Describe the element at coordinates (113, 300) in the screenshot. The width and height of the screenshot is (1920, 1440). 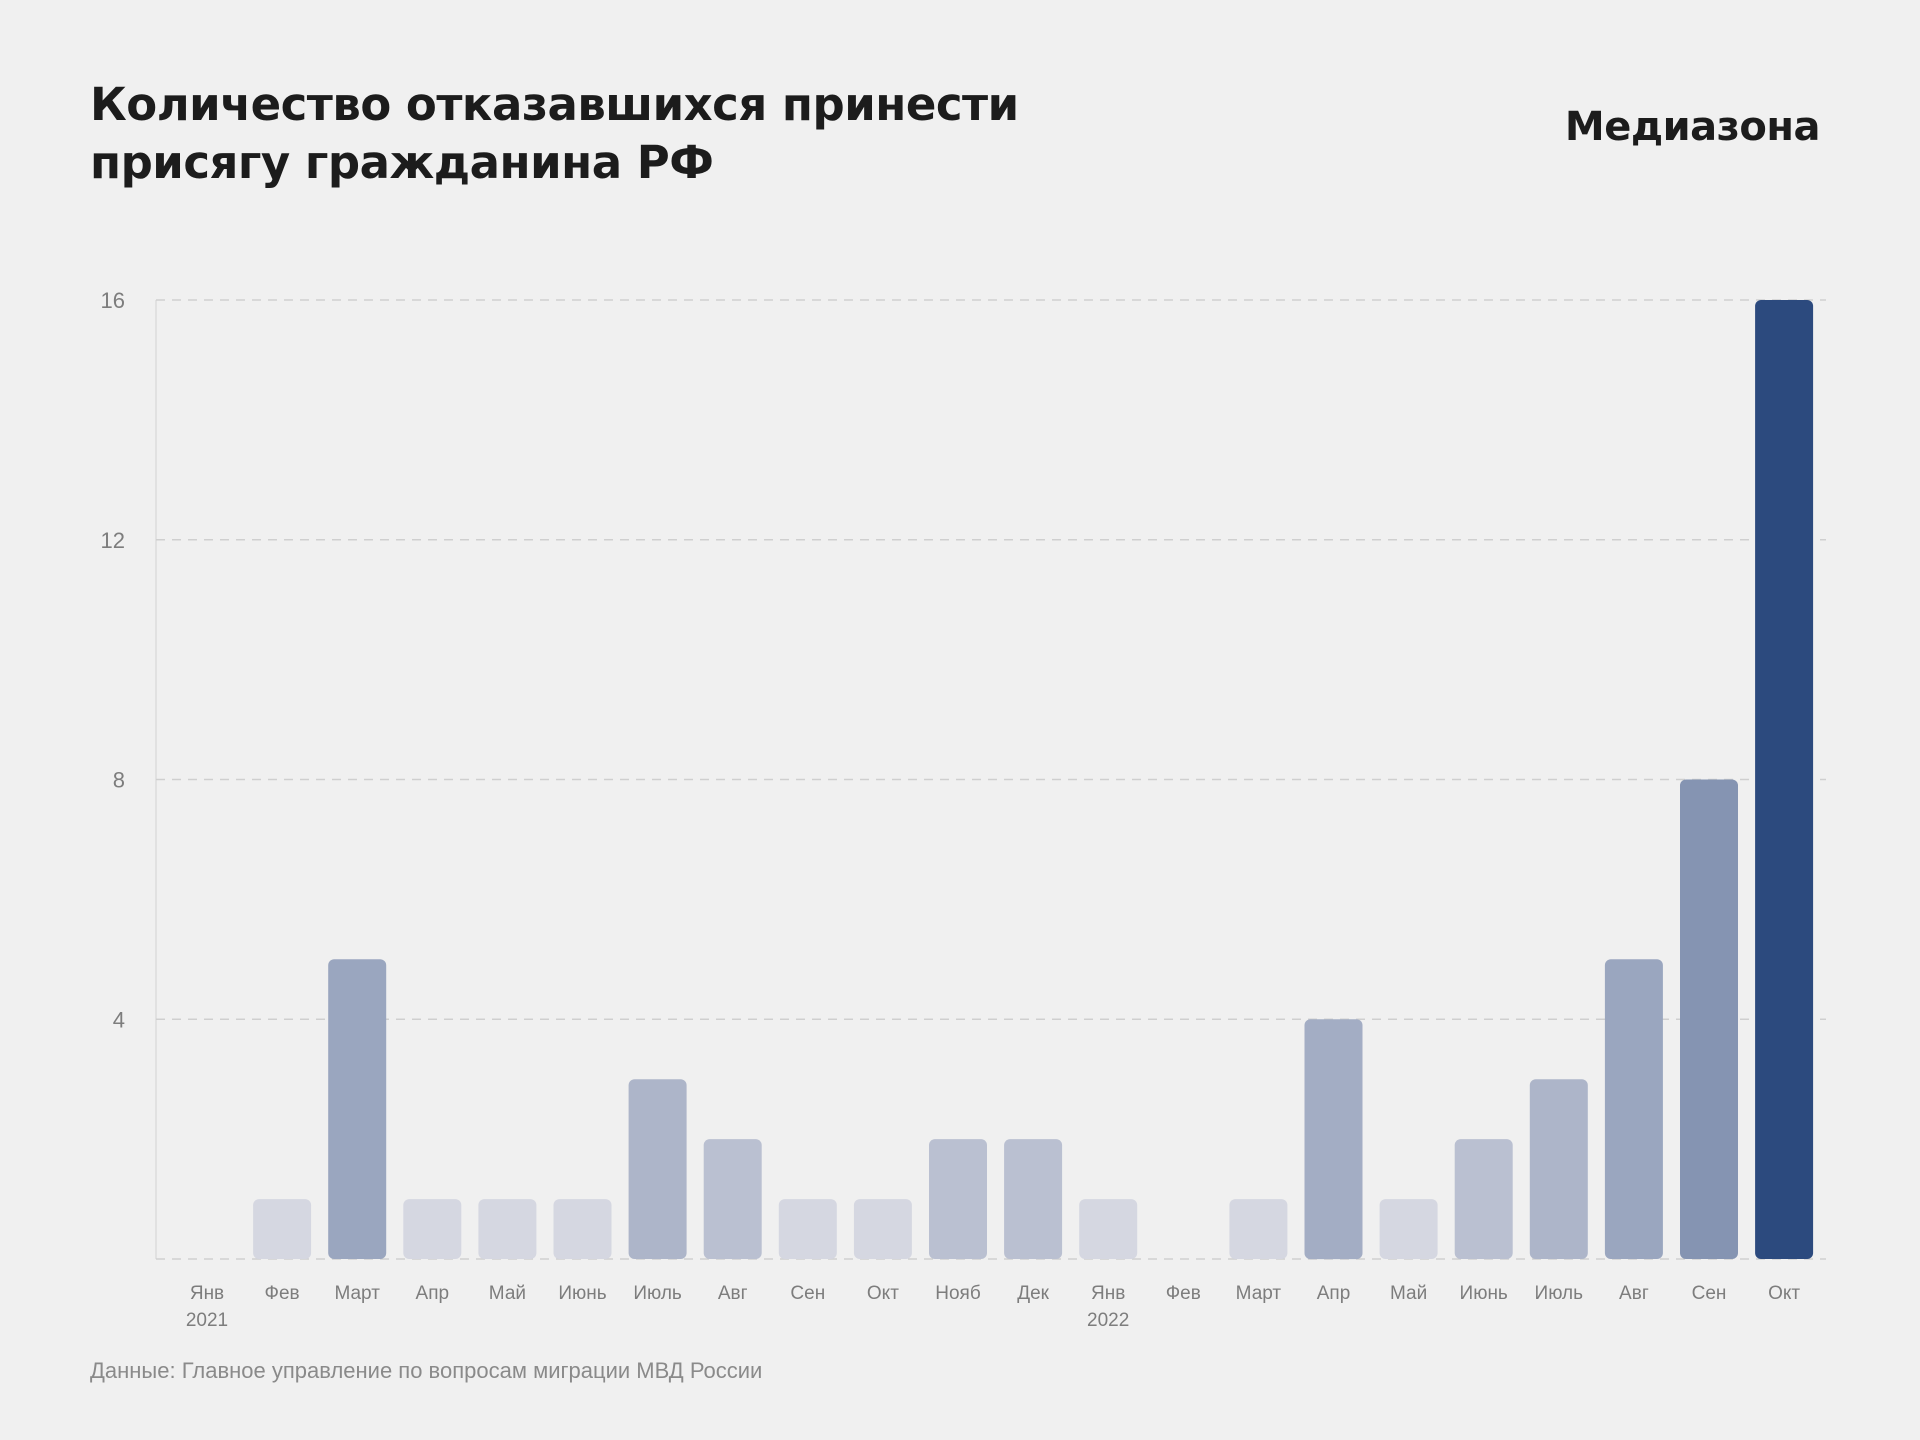
I see `y-tick-label-16: 16` at that location.